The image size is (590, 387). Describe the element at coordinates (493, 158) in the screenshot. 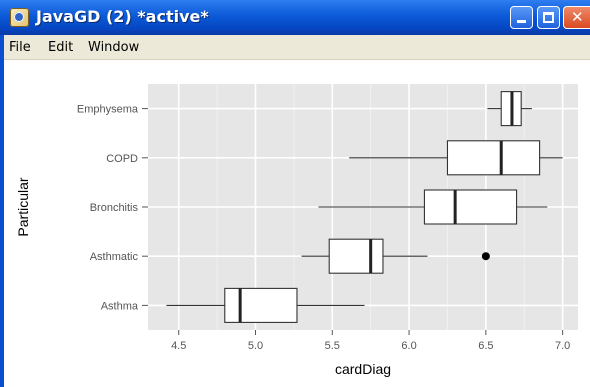

I see `box-copd` at that location.